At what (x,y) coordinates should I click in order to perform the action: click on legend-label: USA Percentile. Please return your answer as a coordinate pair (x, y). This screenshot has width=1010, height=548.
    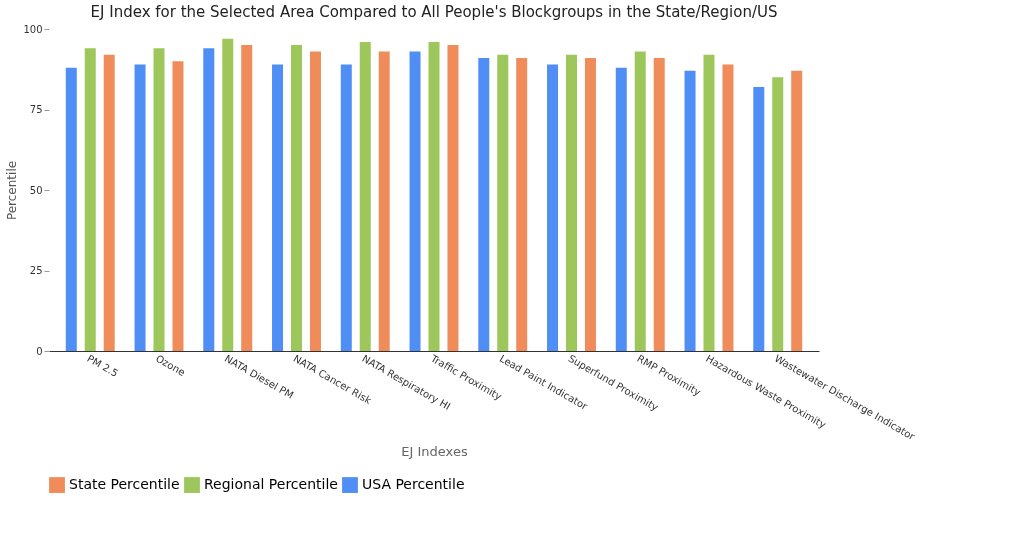
    Looking at the image, I should click on (413, 484).